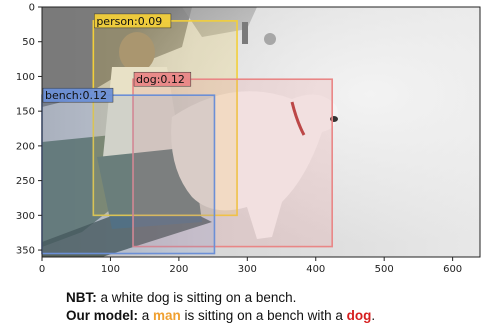 The height and width of the screenshot is (335, 484). Describe the element at coordinates (81, 297) in the screenshot. I see `nbt-label: NBT:` at that location.